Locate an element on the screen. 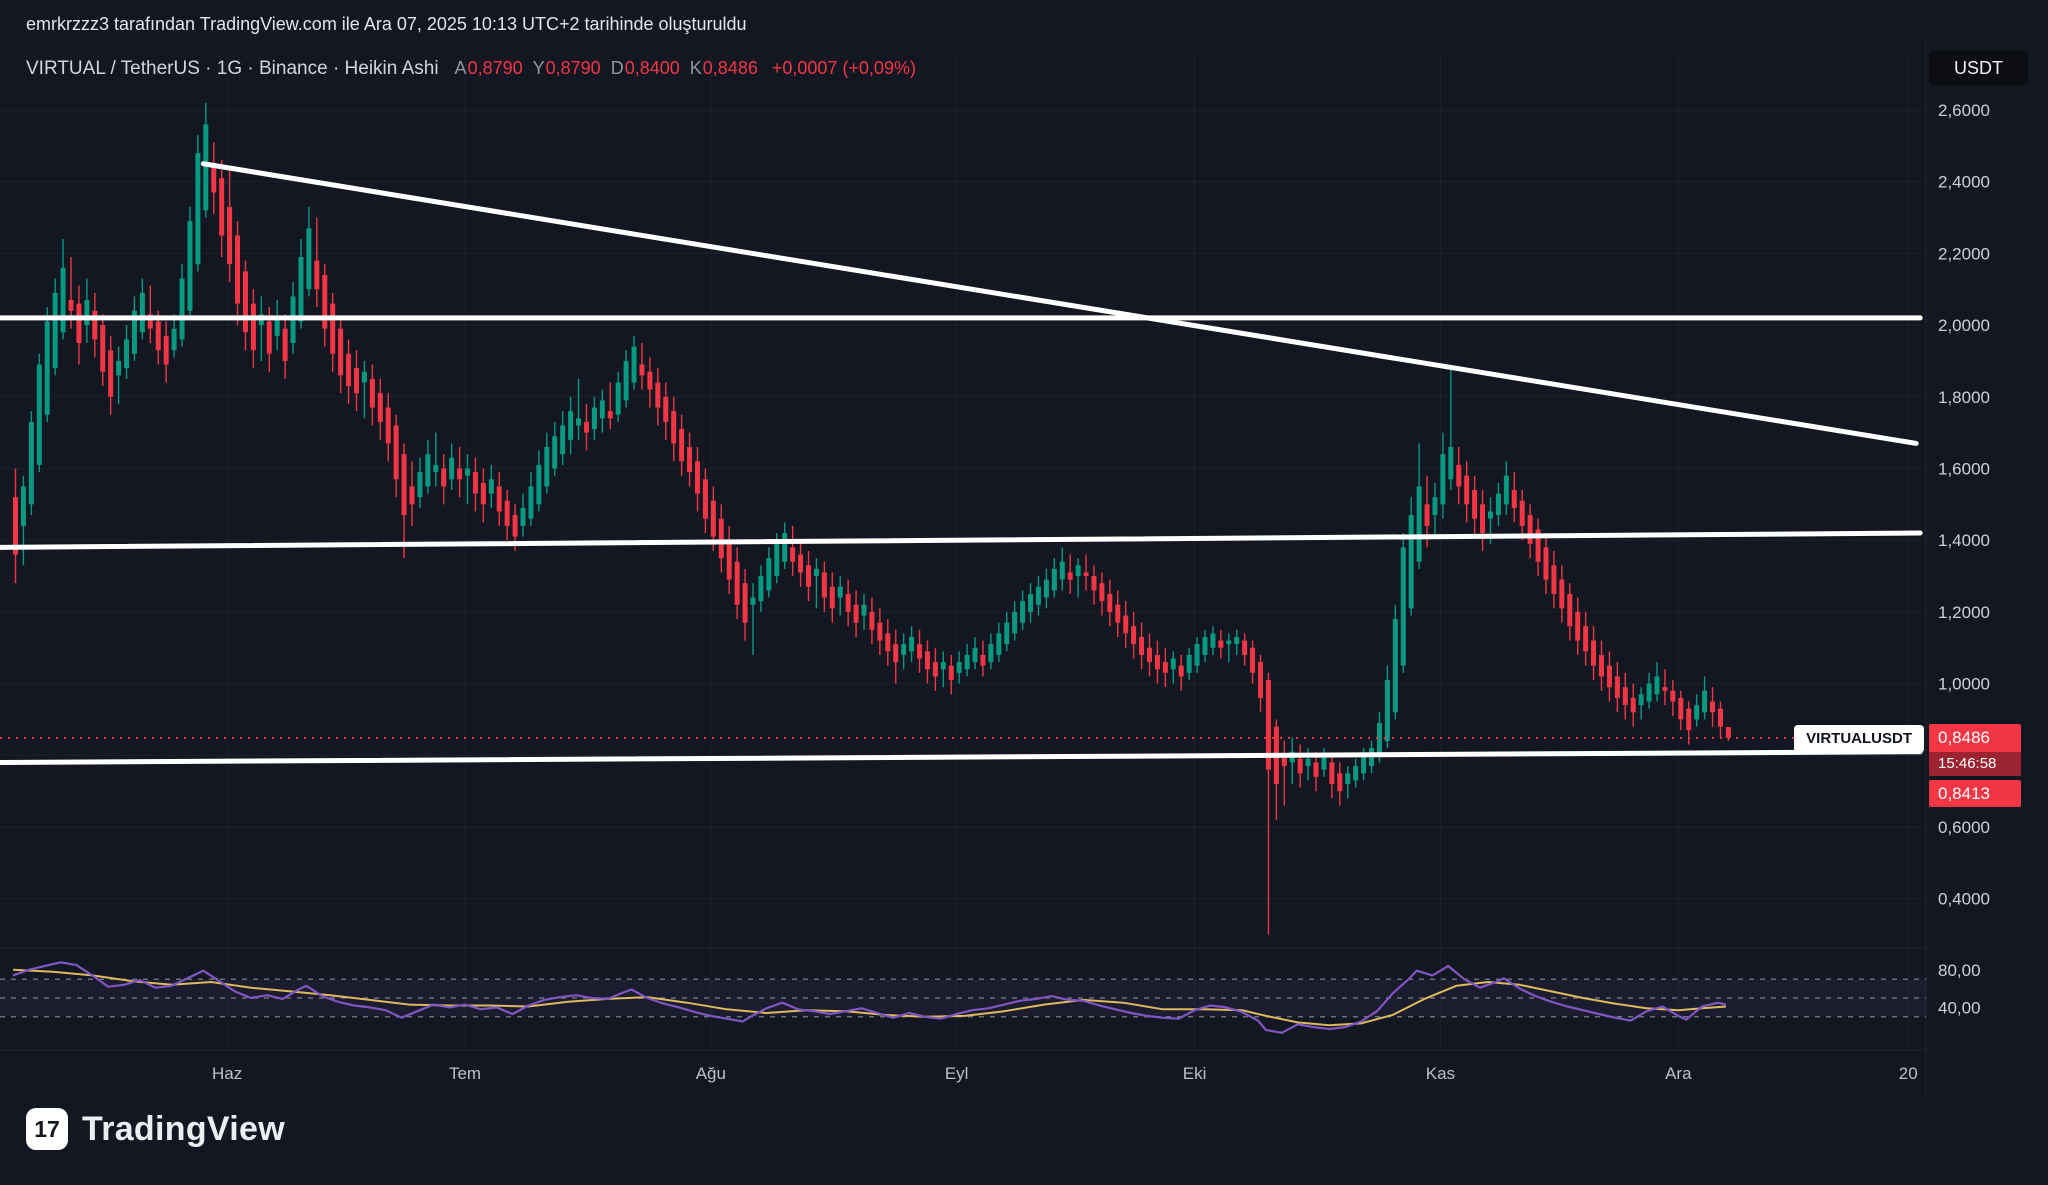 The image size is (2048, 1185). time-axis-label: Kas is located at coordinates (1440, 1073).